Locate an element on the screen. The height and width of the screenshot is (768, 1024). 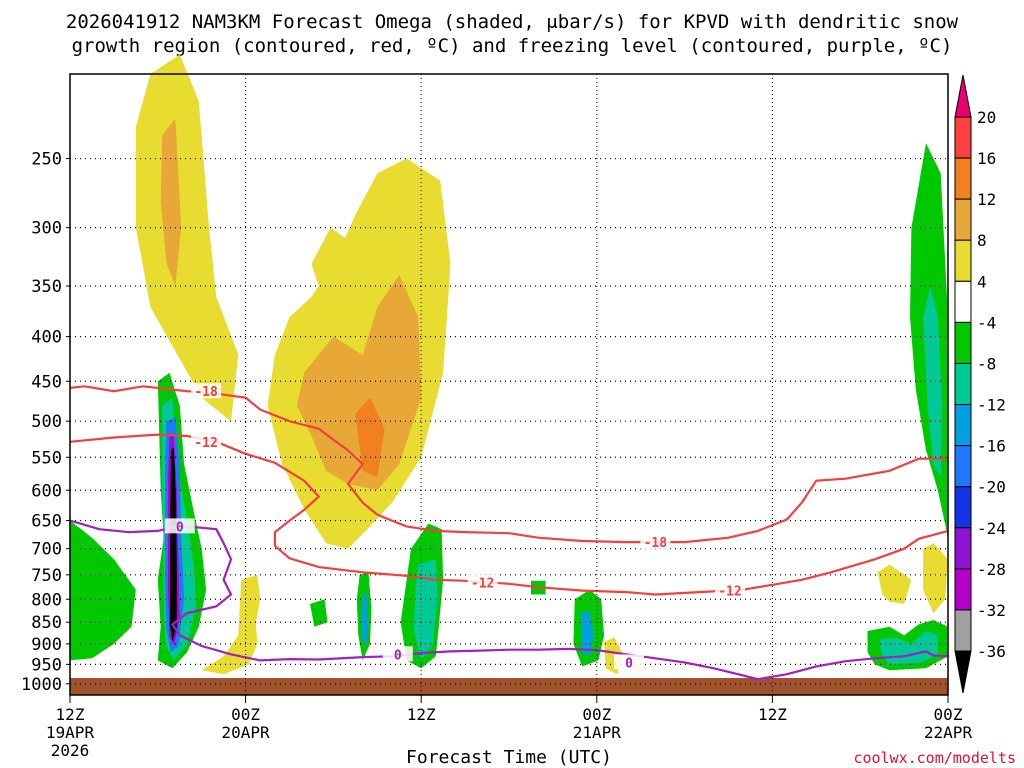
x-axis-label: Forecast Time (UTC) is located at coordinates (509, 757).